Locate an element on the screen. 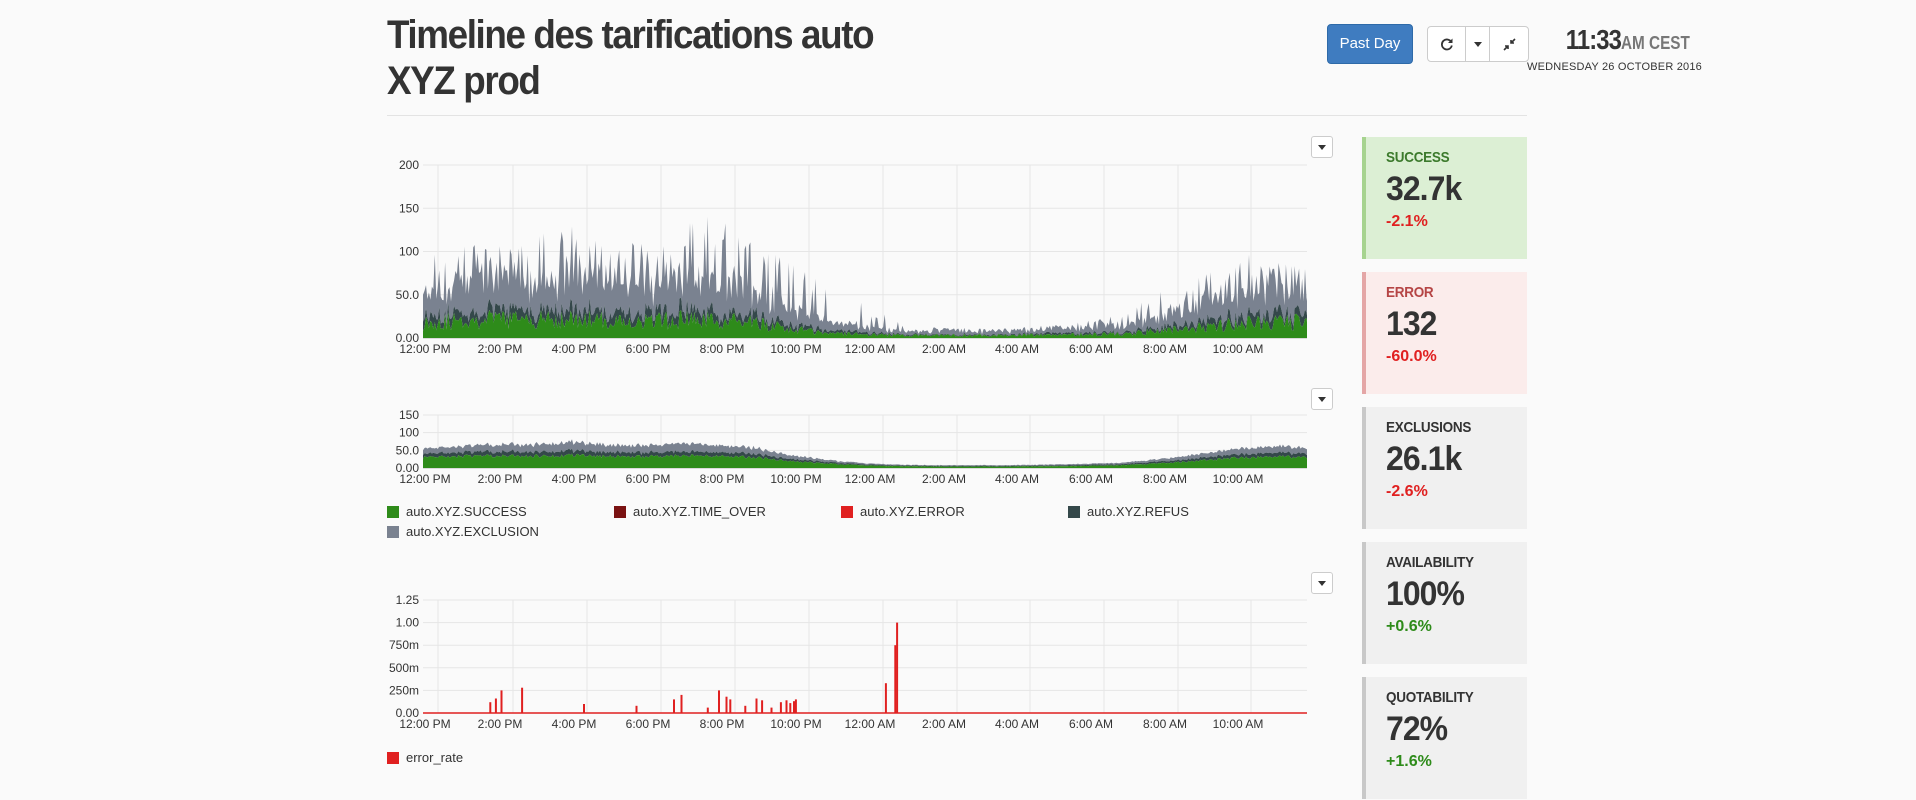 The image size is (1916, 800). legend-item: auto.XYZ.ERROR is located at coordinates (903, 511).